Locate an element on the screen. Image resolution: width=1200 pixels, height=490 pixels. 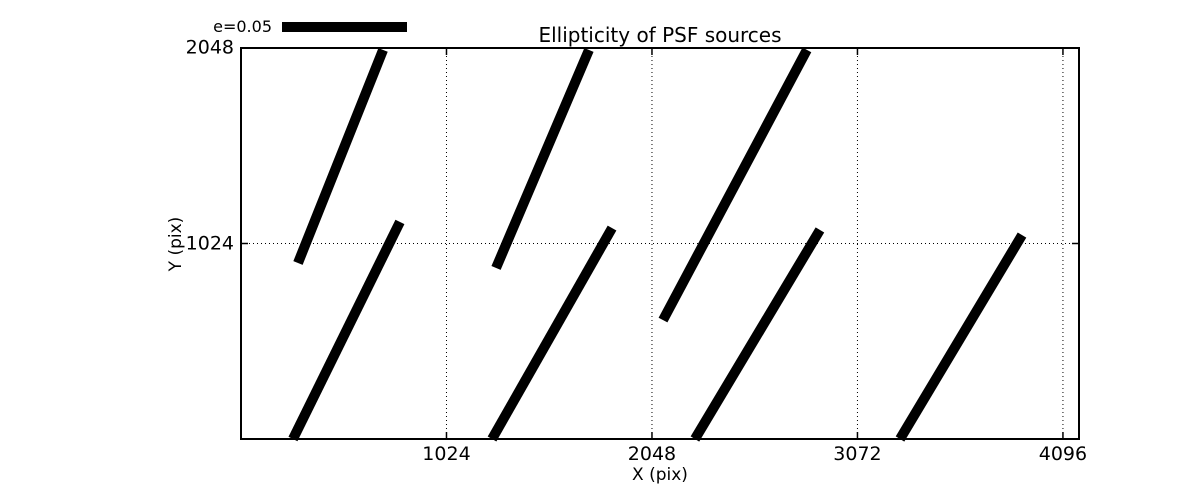
x-tick-label-2048: 2048 is located at coordinates (652, 454).